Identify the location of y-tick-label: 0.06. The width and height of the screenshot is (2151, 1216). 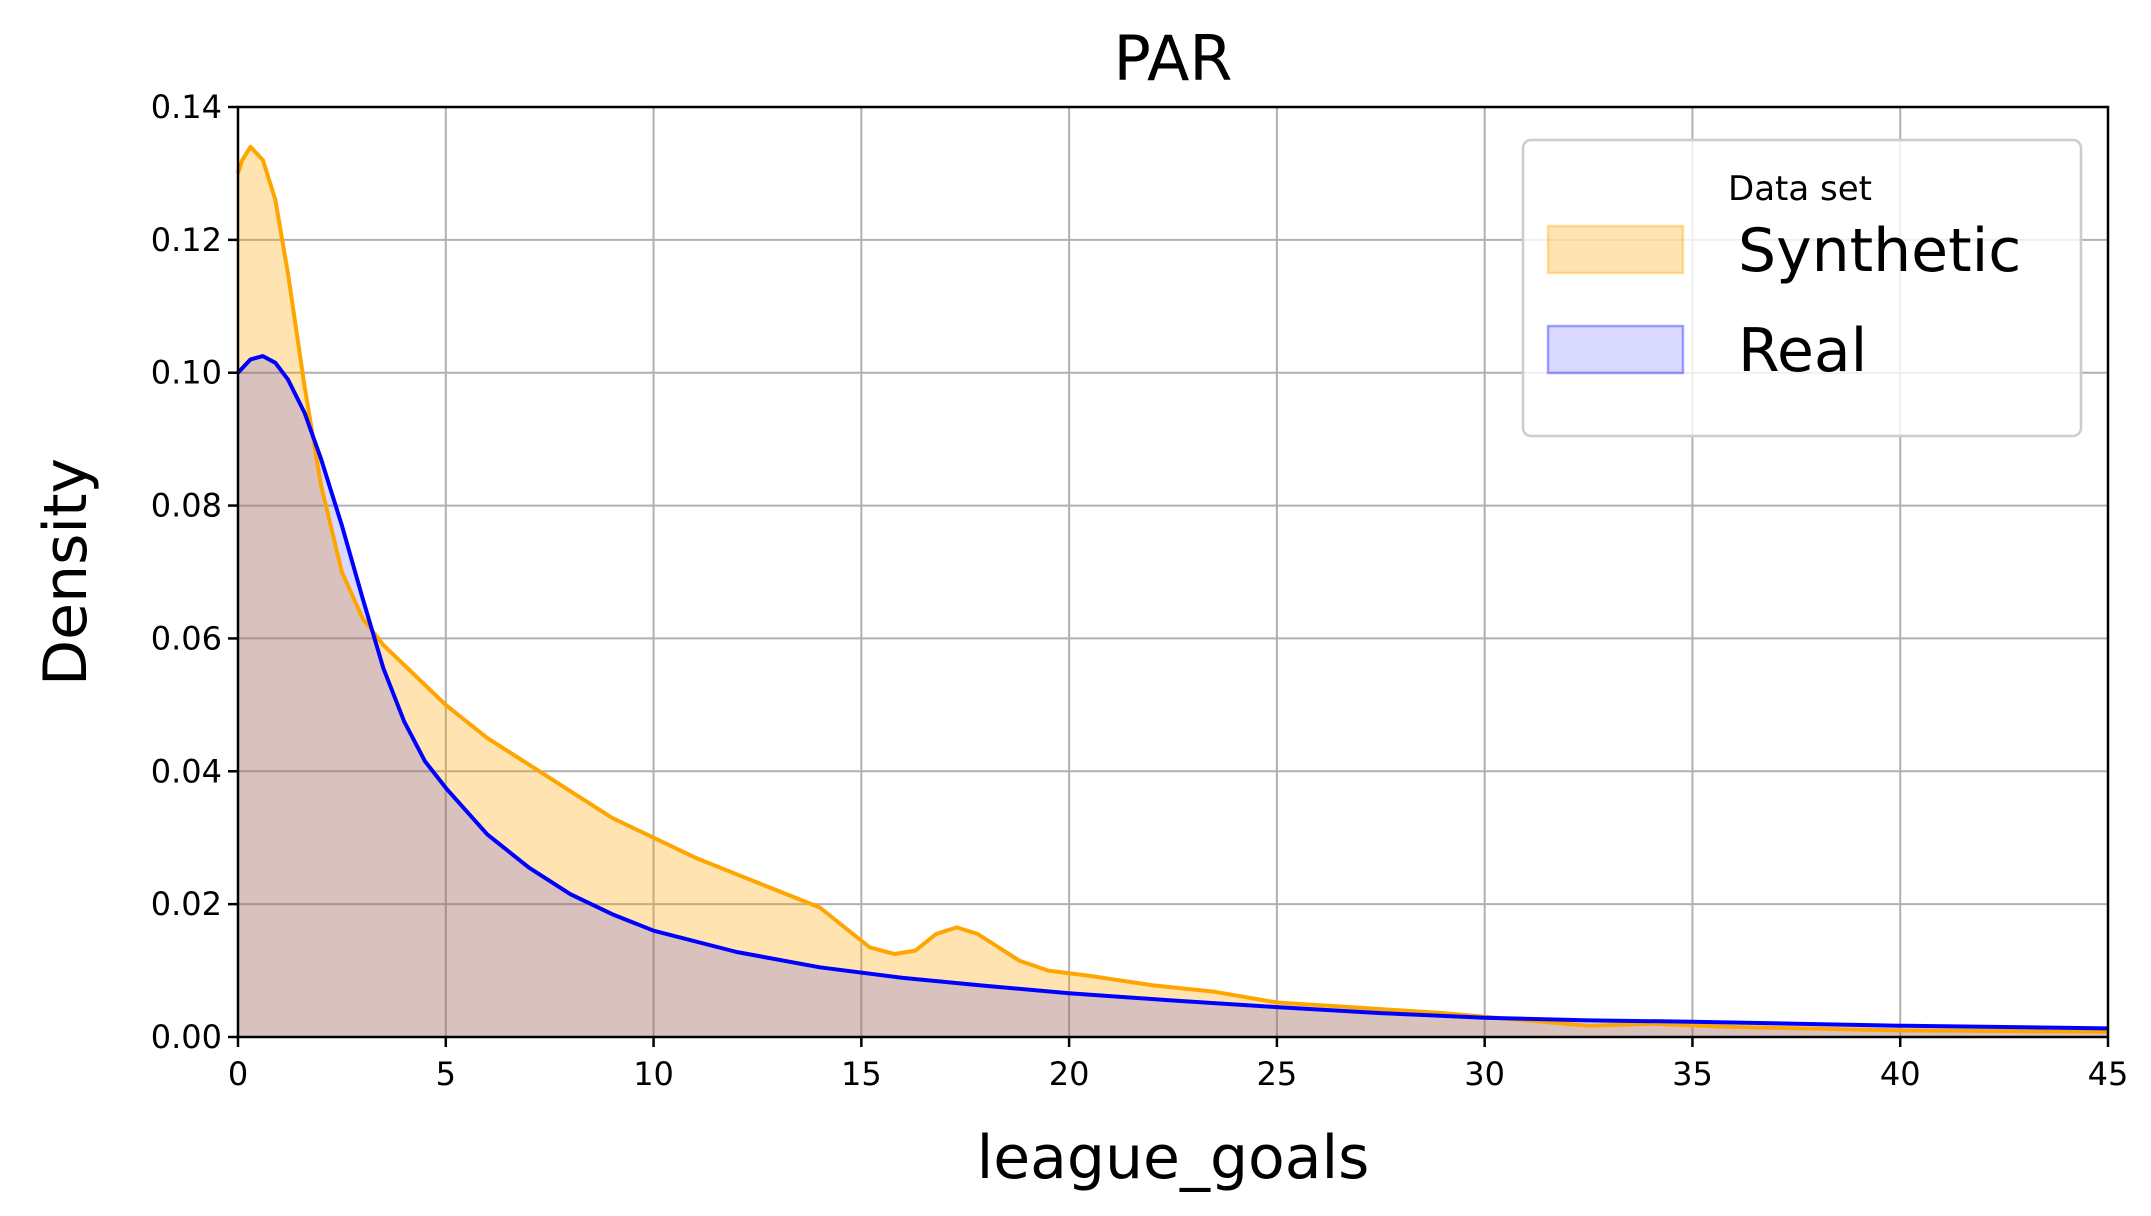
(186, 638).